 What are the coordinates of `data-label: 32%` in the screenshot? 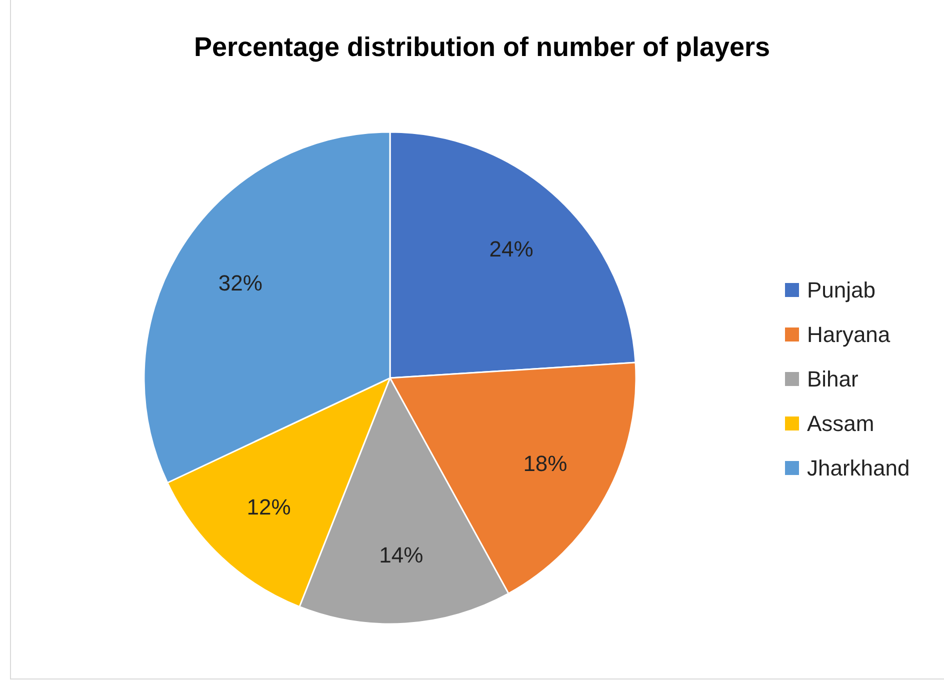 It's located at (240, 283).